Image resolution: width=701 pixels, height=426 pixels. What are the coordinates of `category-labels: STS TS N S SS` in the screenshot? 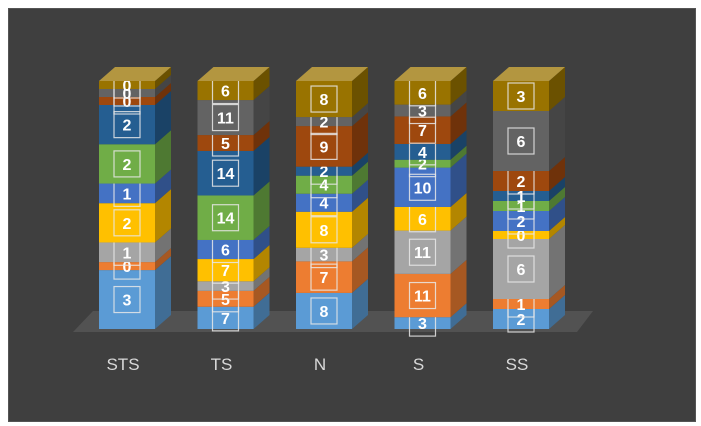 It's located at (317, 364).